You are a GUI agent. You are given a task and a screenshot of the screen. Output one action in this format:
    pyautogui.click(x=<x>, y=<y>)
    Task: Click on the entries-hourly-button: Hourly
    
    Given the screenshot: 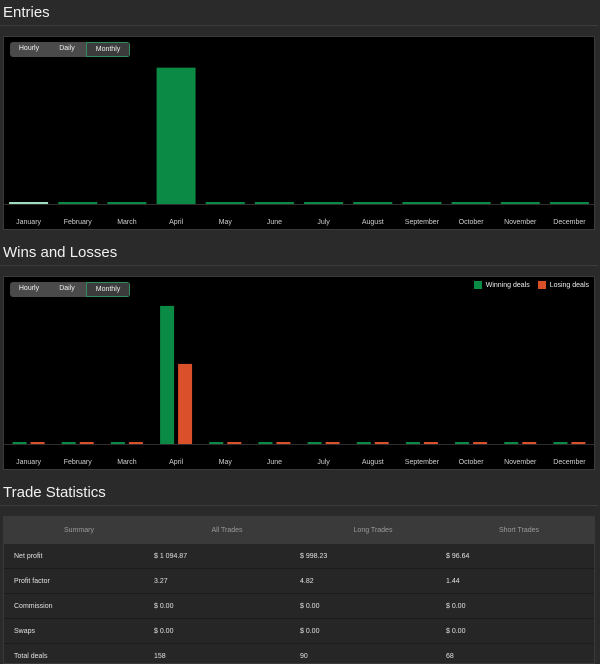 What is the action you would take?
    pyautogui.click(x=29, y=48)
    